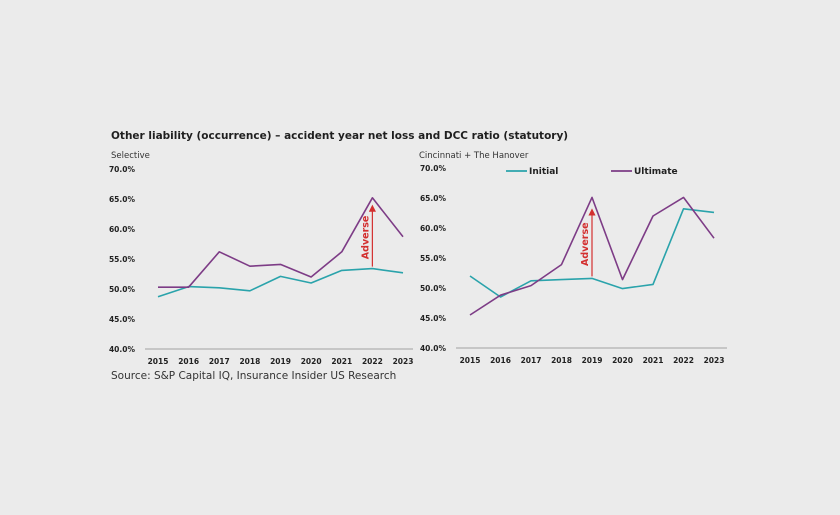 The image size is (840, 515). I want to click on legend: Initial Ultimate, so click(592, 172).